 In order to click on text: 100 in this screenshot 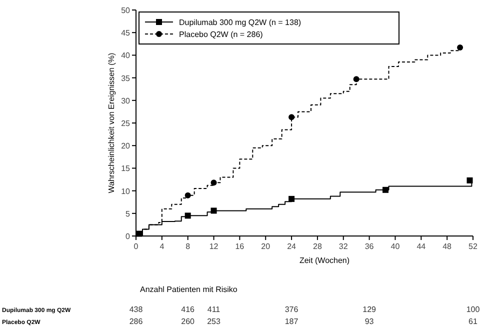, I will do `click(473, 309)`.